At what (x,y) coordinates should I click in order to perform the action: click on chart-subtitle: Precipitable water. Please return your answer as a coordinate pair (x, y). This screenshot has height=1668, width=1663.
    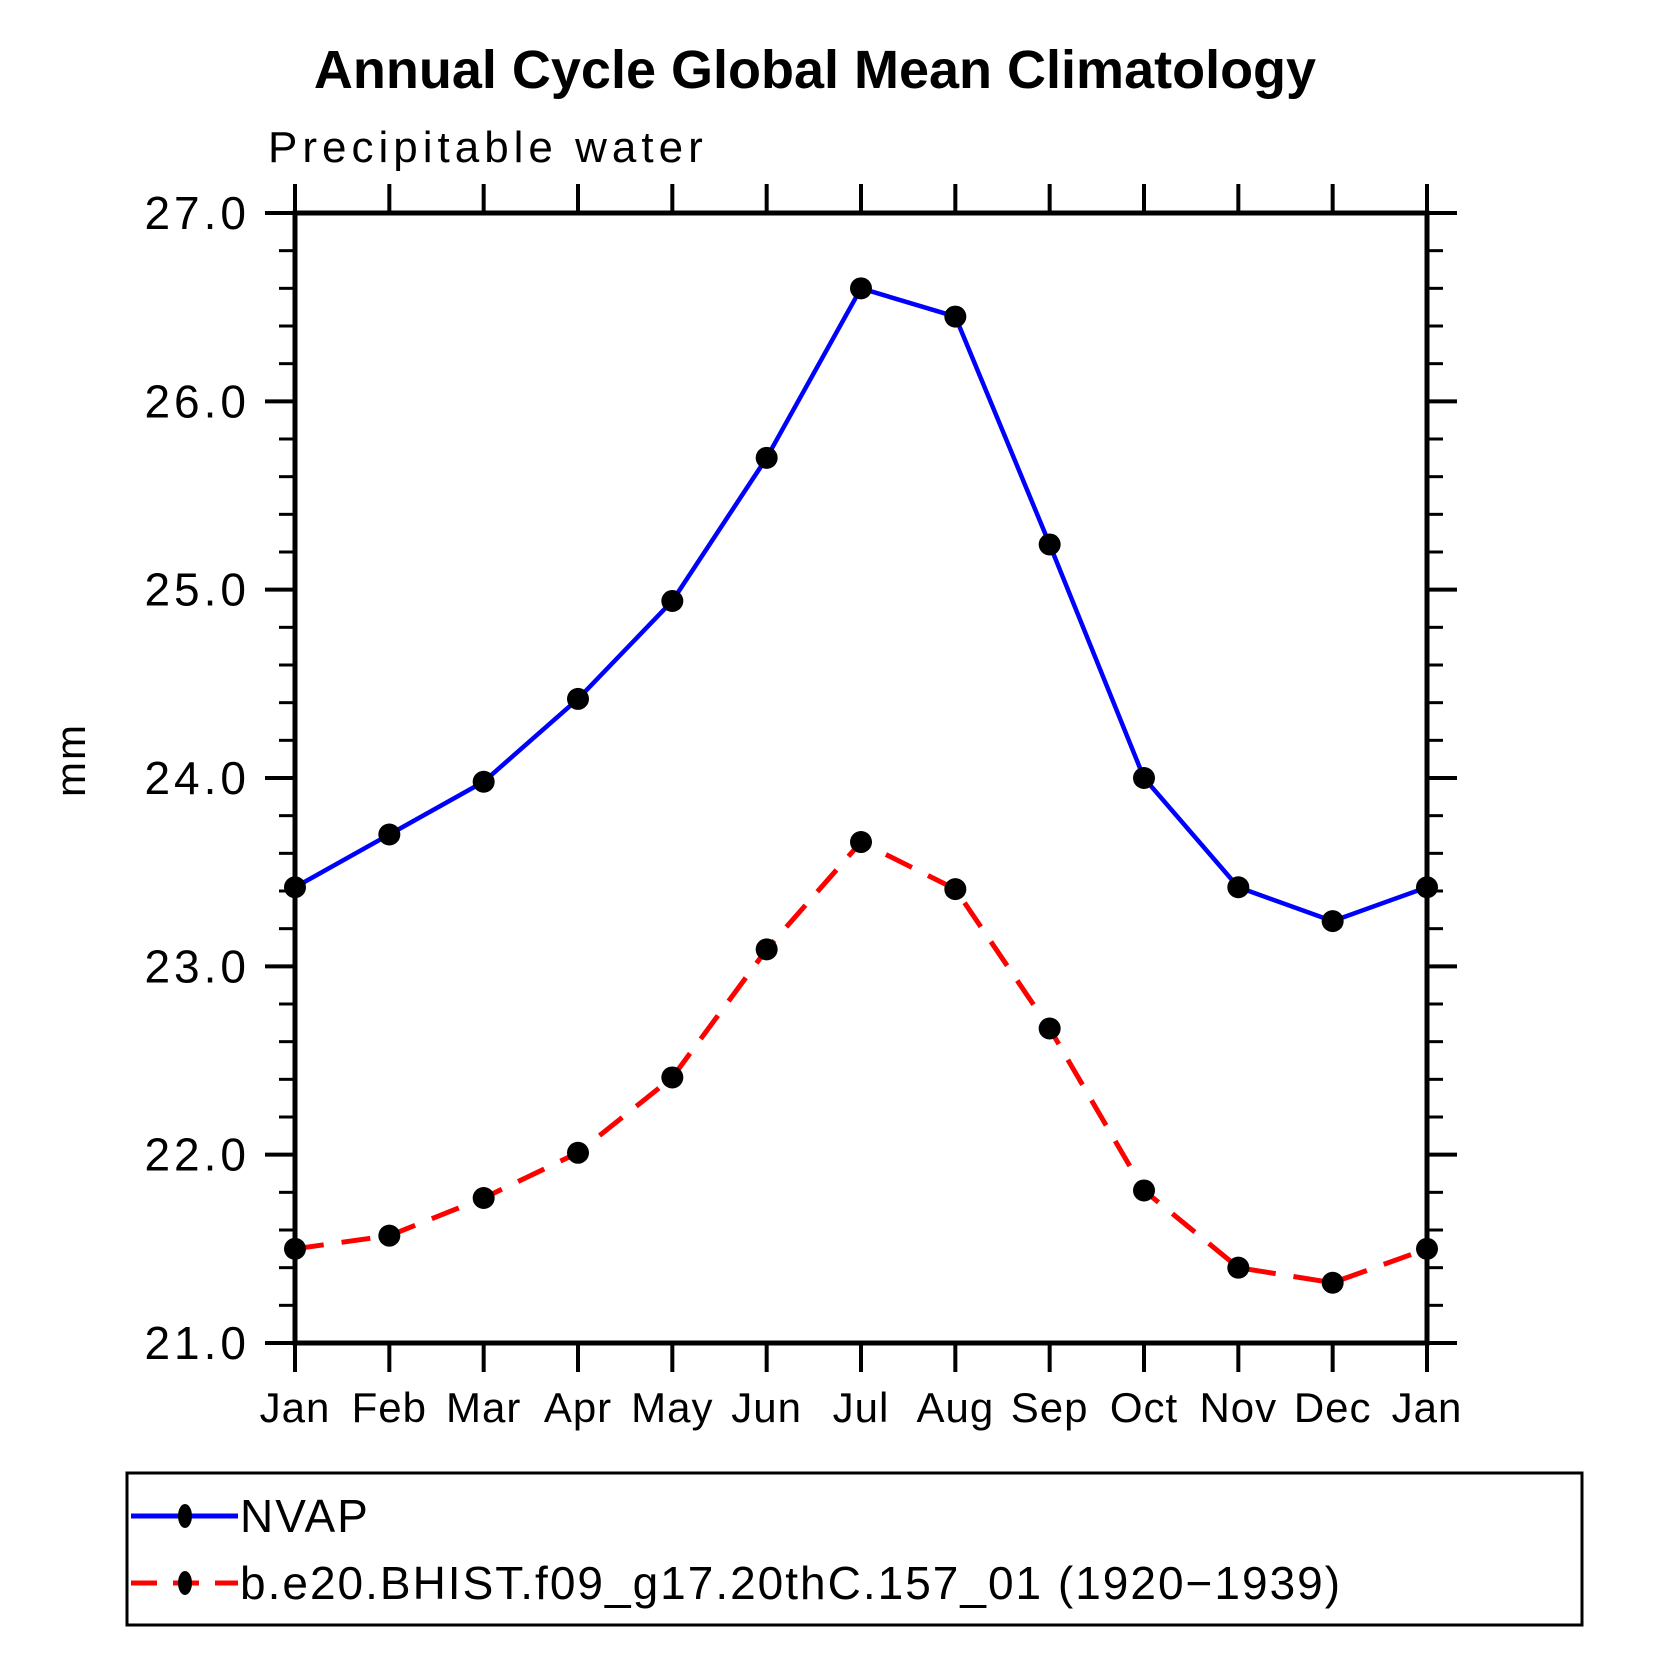
    Looking at the image, I should click on (488, 147).